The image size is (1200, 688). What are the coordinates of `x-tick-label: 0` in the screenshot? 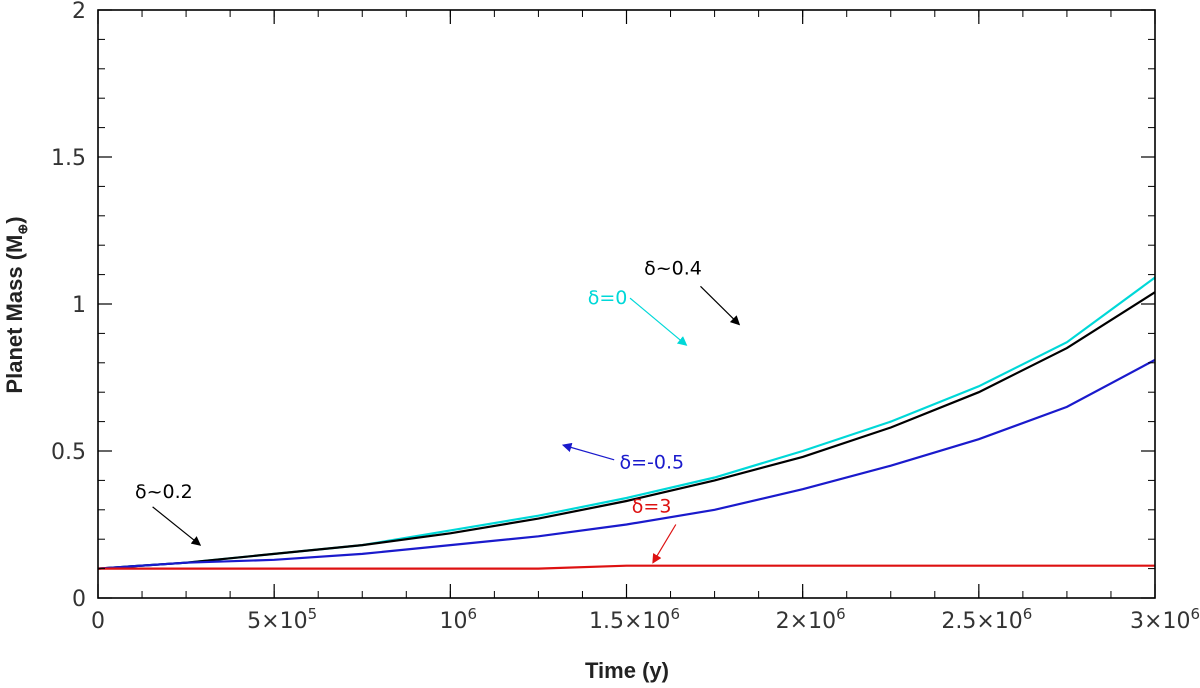 It's located at (98, 621).